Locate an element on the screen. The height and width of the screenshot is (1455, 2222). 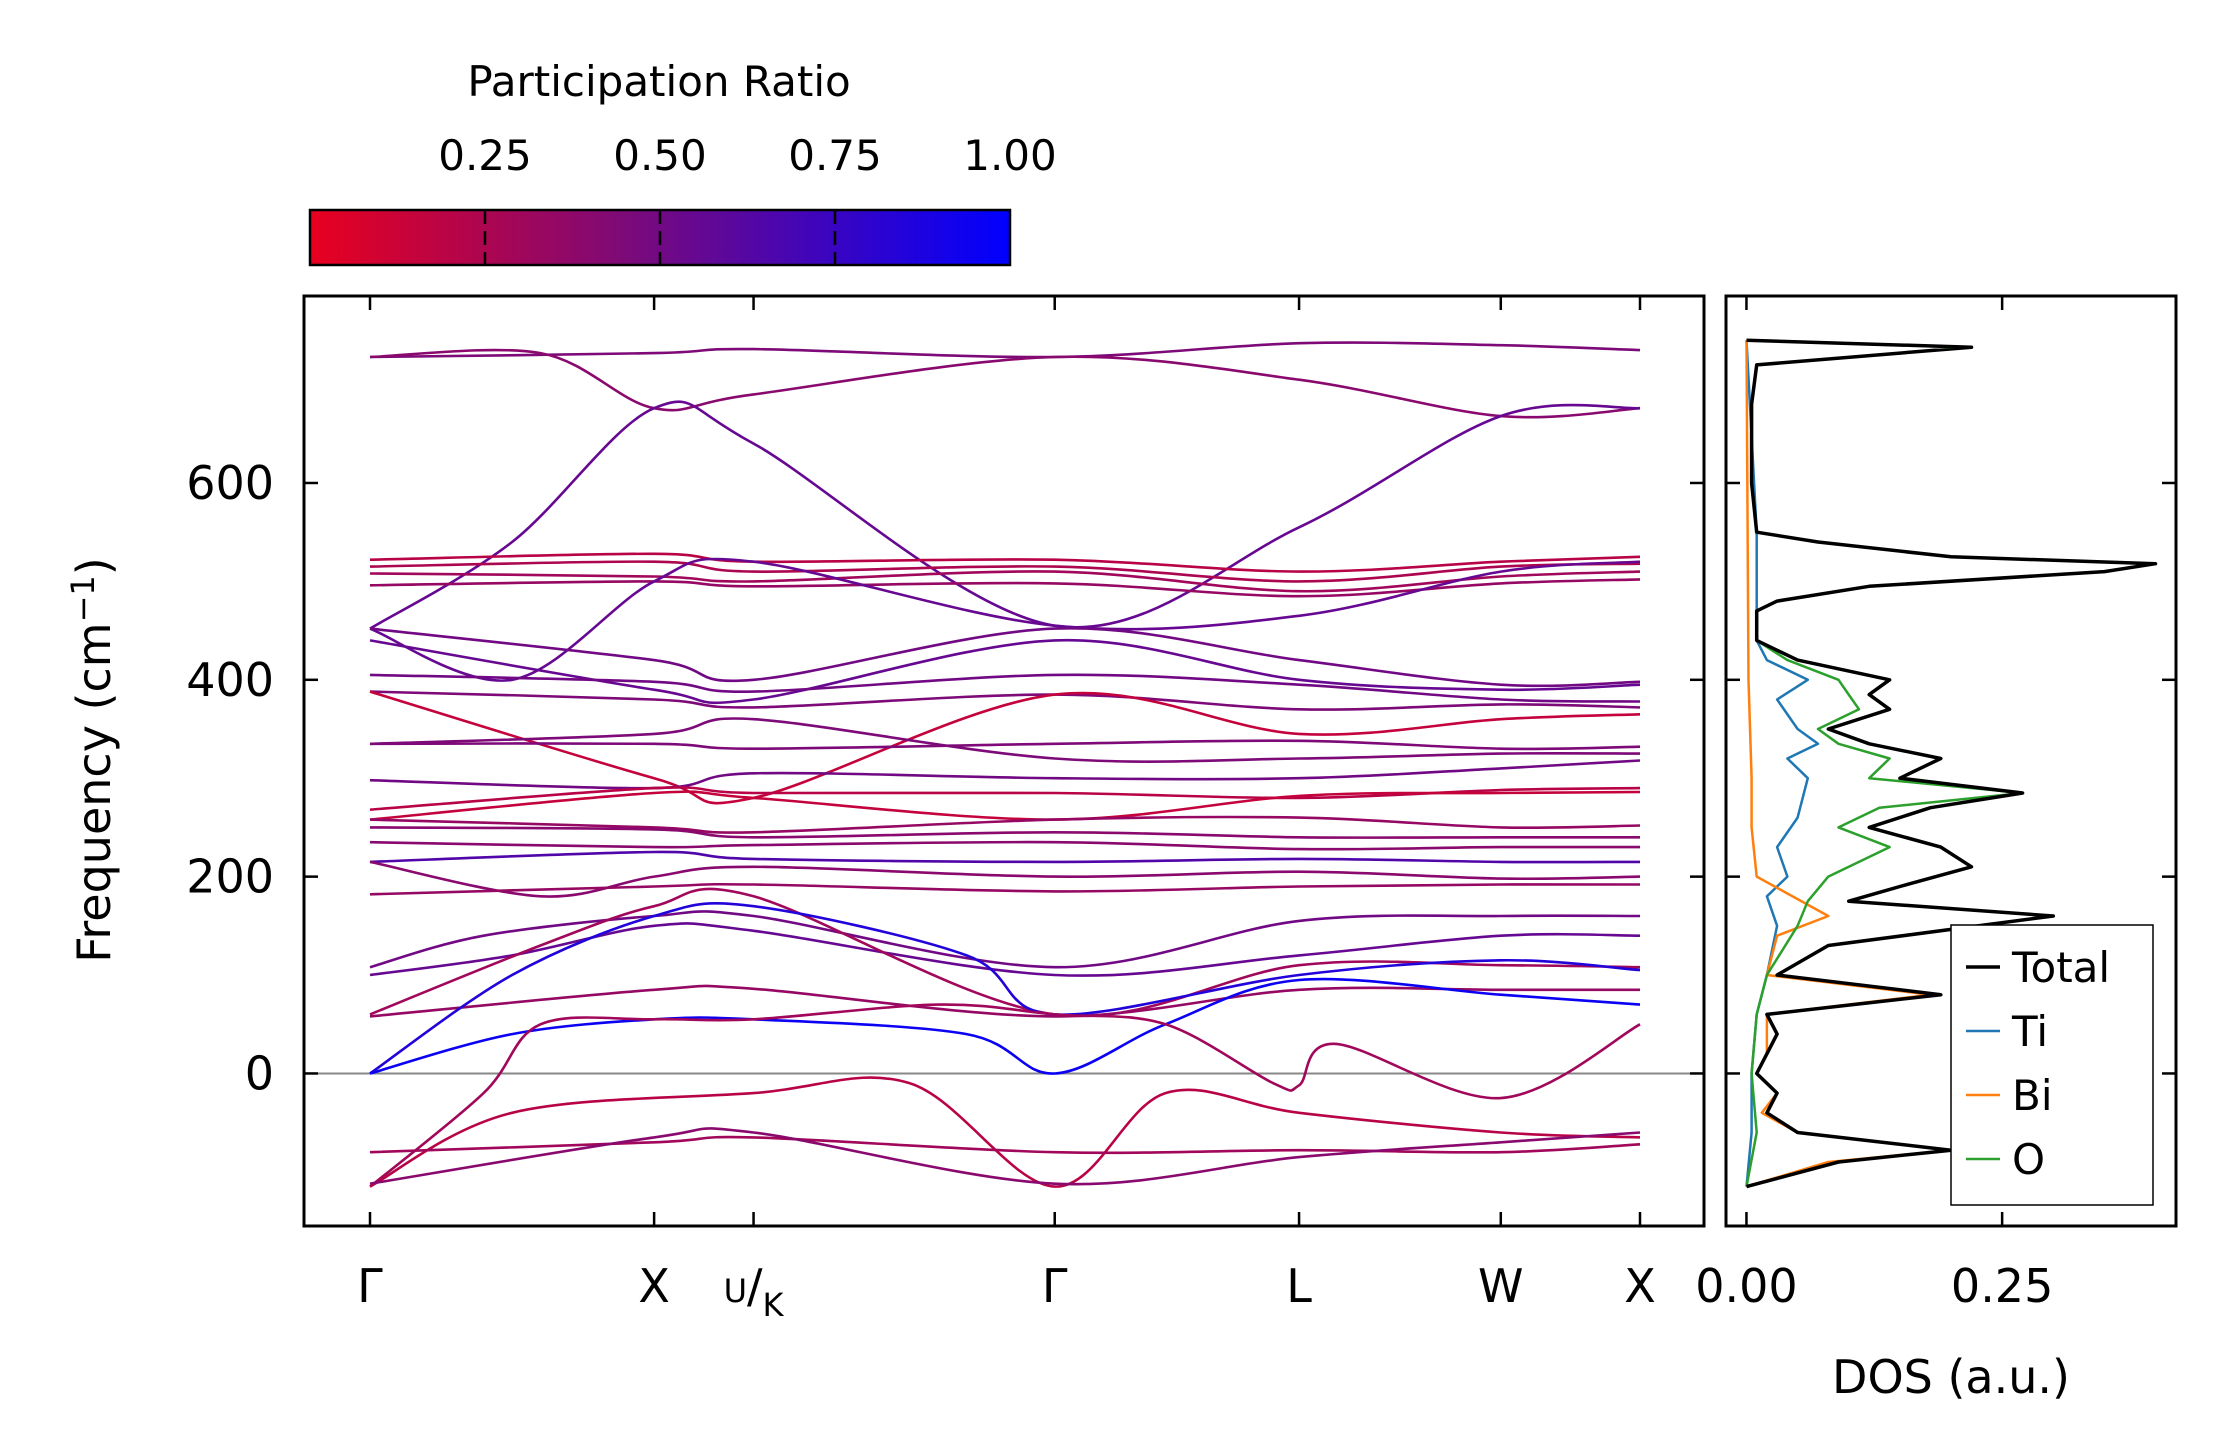
colorbar-ticks: 0.25 0.50 0.75 1.00 is located at coordinates (747, 198).